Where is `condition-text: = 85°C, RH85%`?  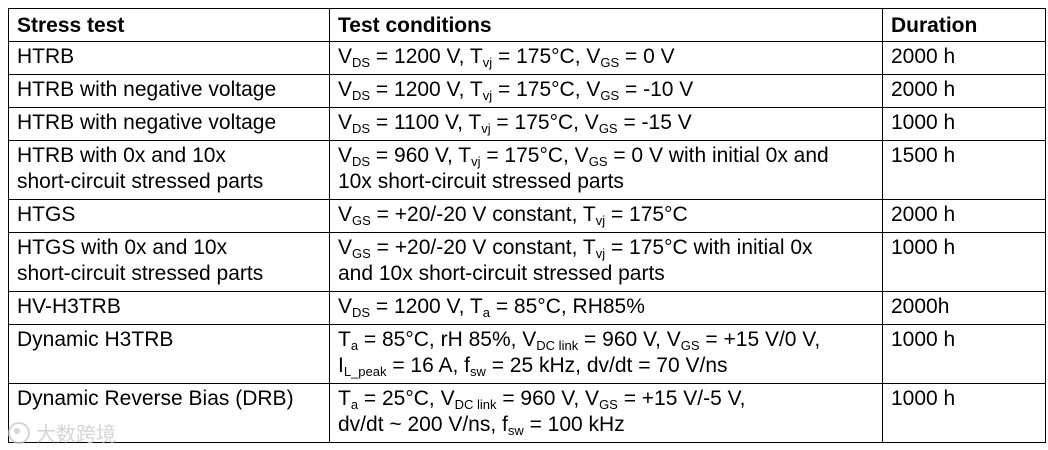
condition-text: = 85°C, RH85% is located at coordinates (567, 306).